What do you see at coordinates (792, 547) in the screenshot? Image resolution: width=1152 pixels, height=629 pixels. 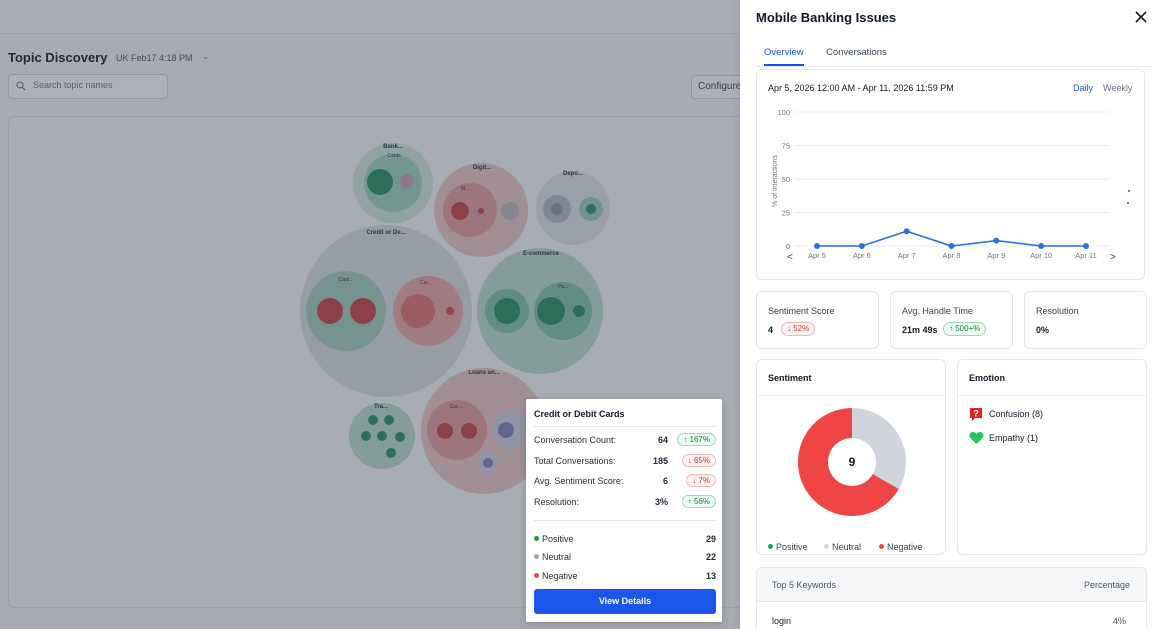 I see `legend-label: Positive` at bounding box center [792, 547].